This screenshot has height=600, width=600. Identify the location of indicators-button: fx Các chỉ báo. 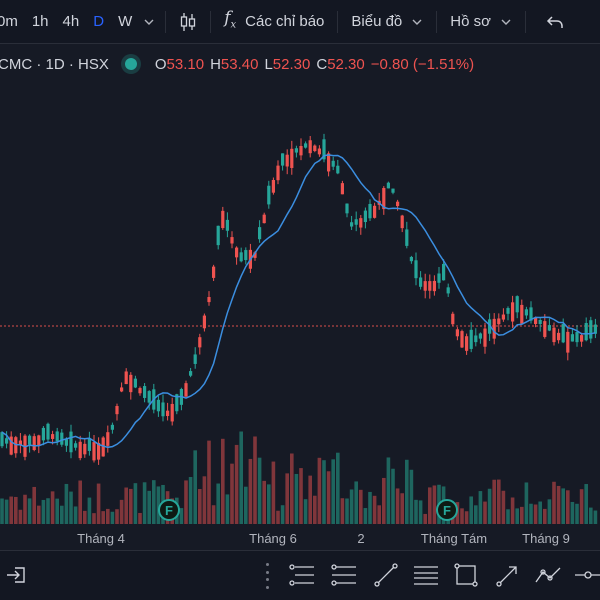
(274, 23).